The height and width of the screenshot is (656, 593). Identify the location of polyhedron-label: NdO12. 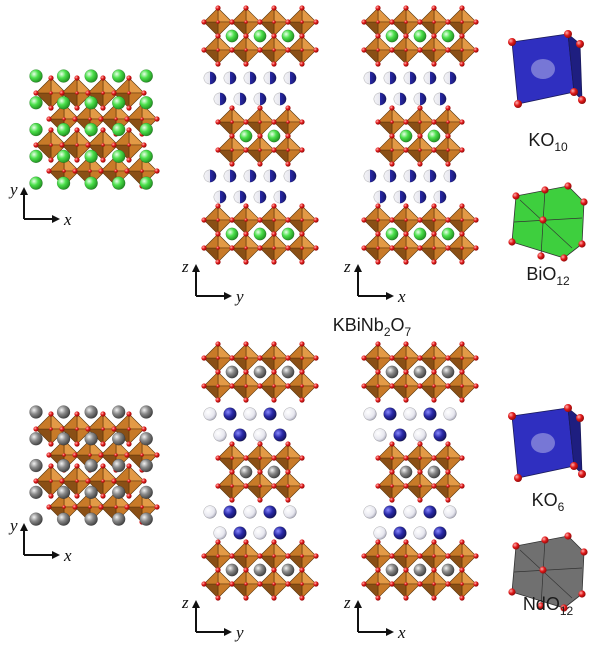
(548, 606).